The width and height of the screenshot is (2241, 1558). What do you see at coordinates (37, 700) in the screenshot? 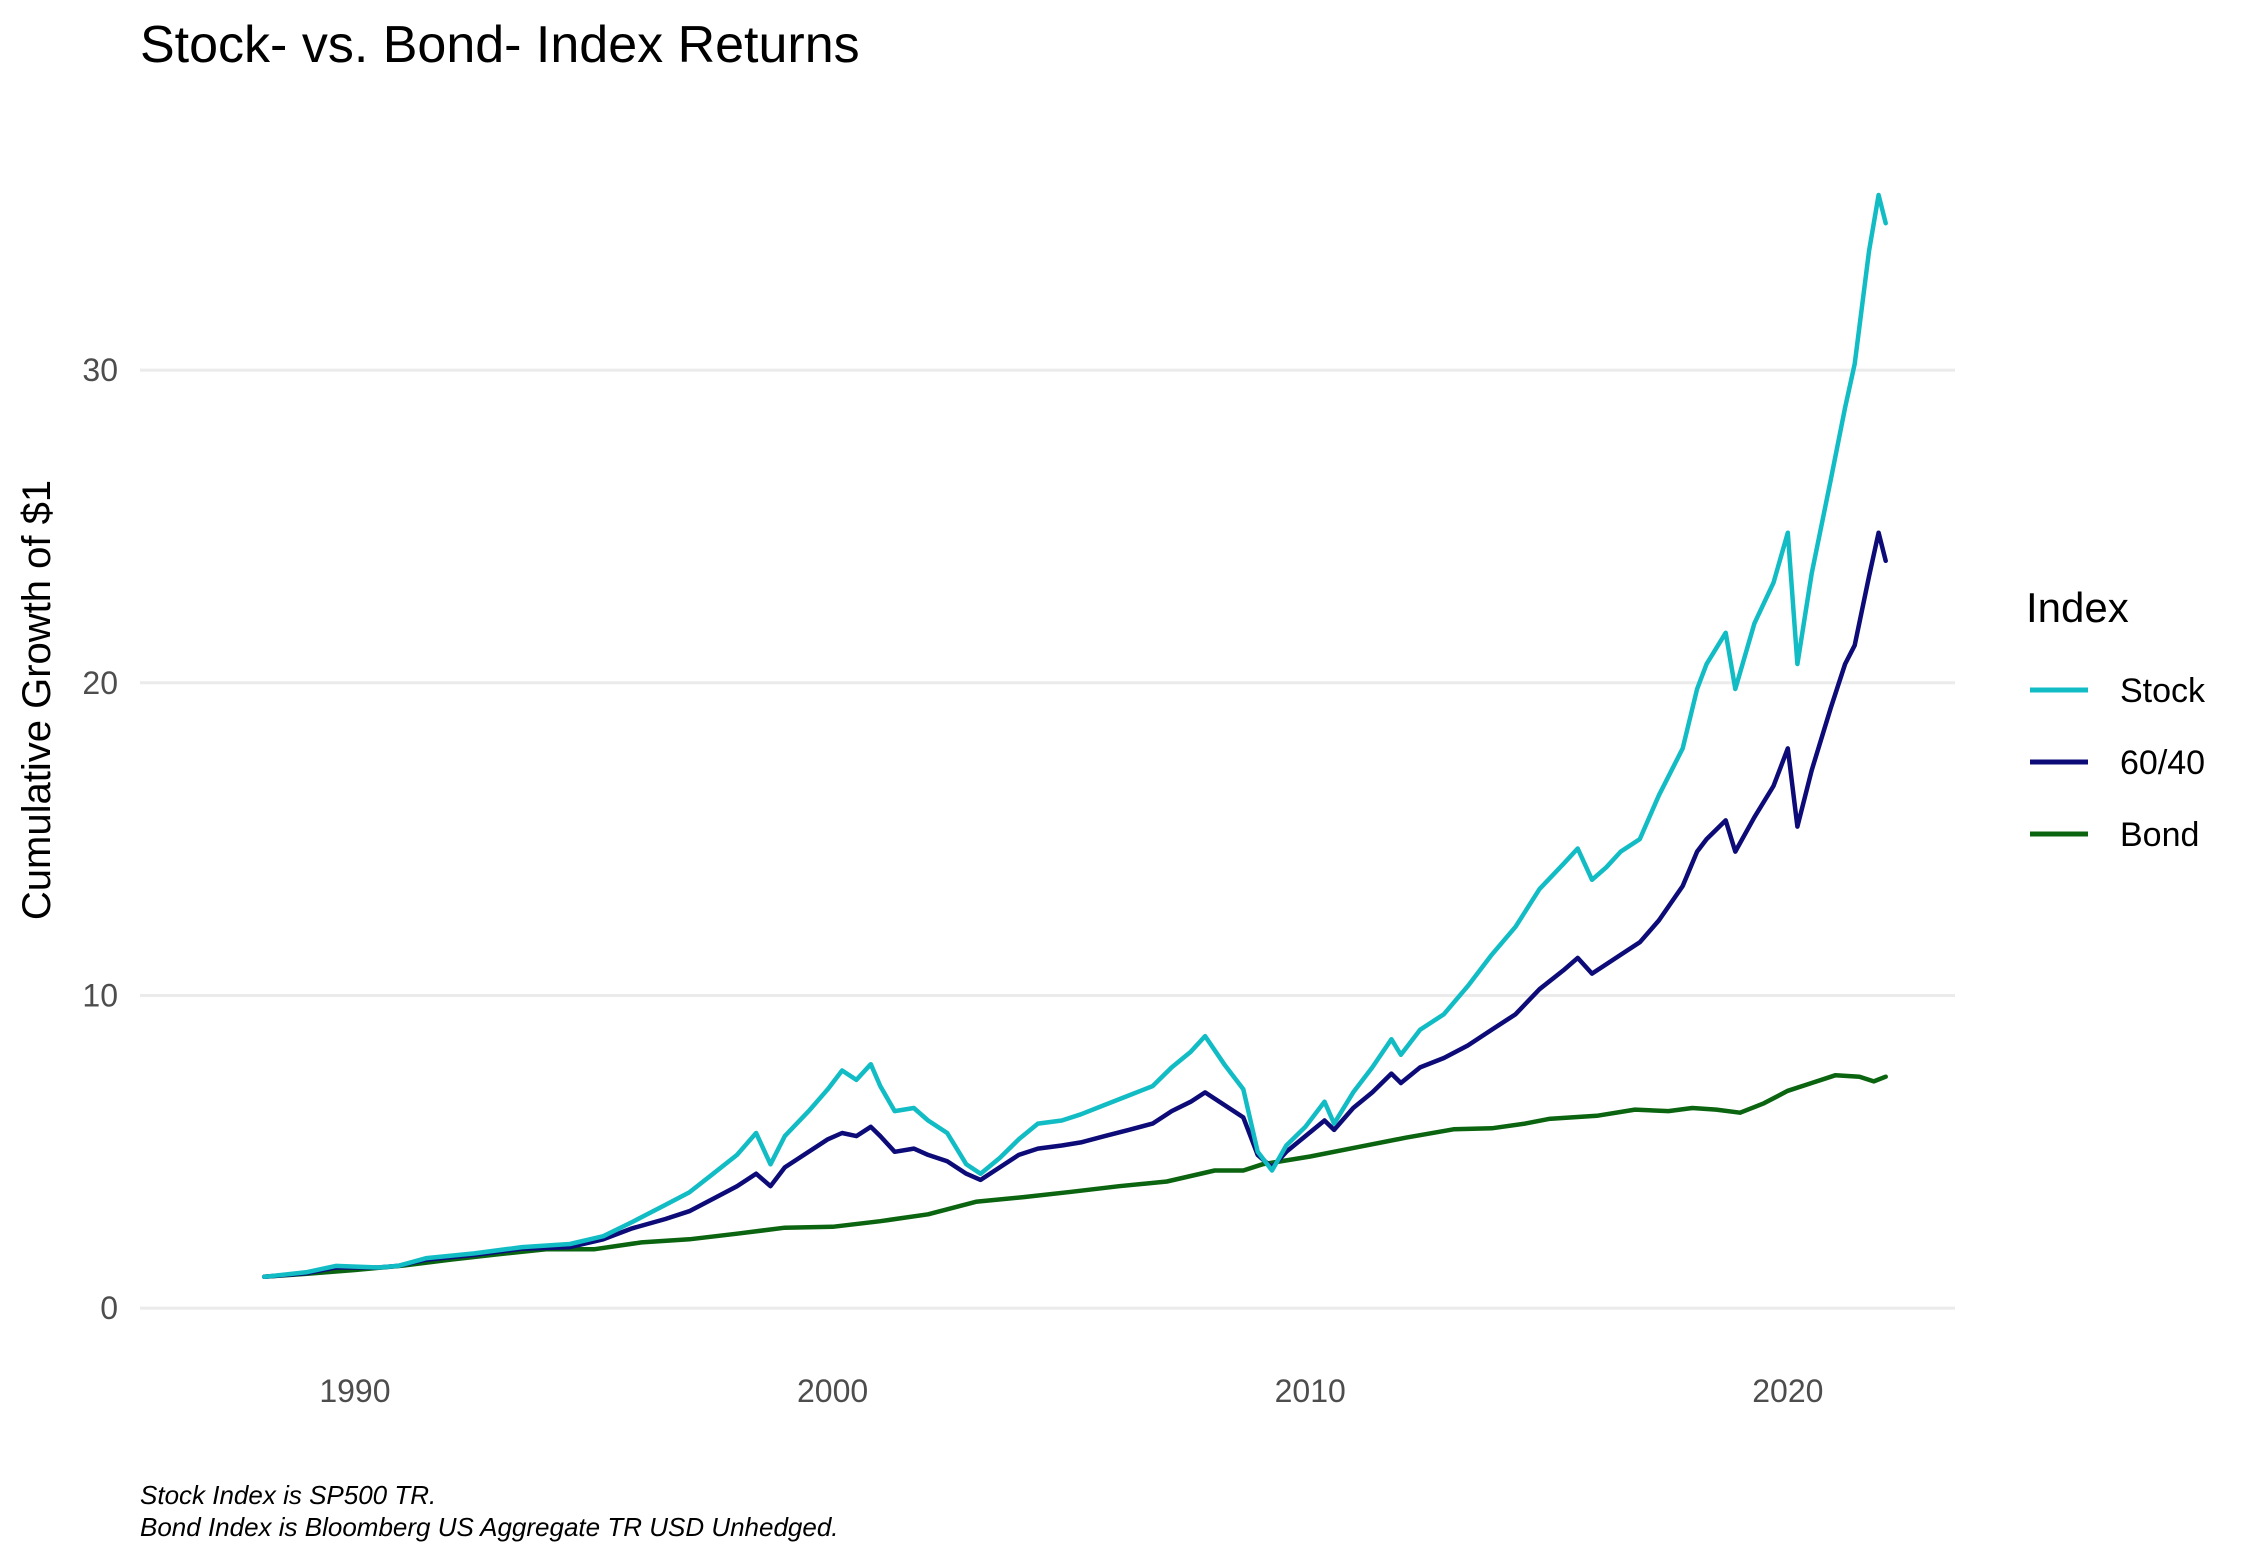
I see `y-axis-label: Cumulative Growth of $1` at bounding box center [37, 700].